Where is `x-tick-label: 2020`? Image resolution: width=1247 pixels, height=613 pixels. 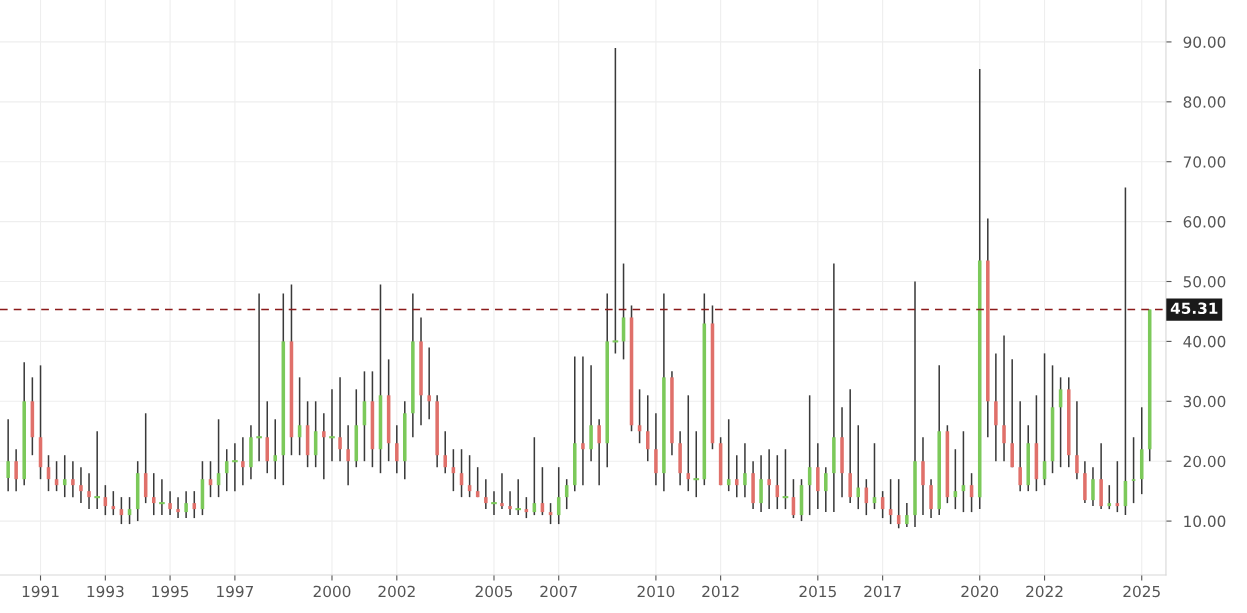
x-tick-label: 2020 is located at coordinates (980, 591).